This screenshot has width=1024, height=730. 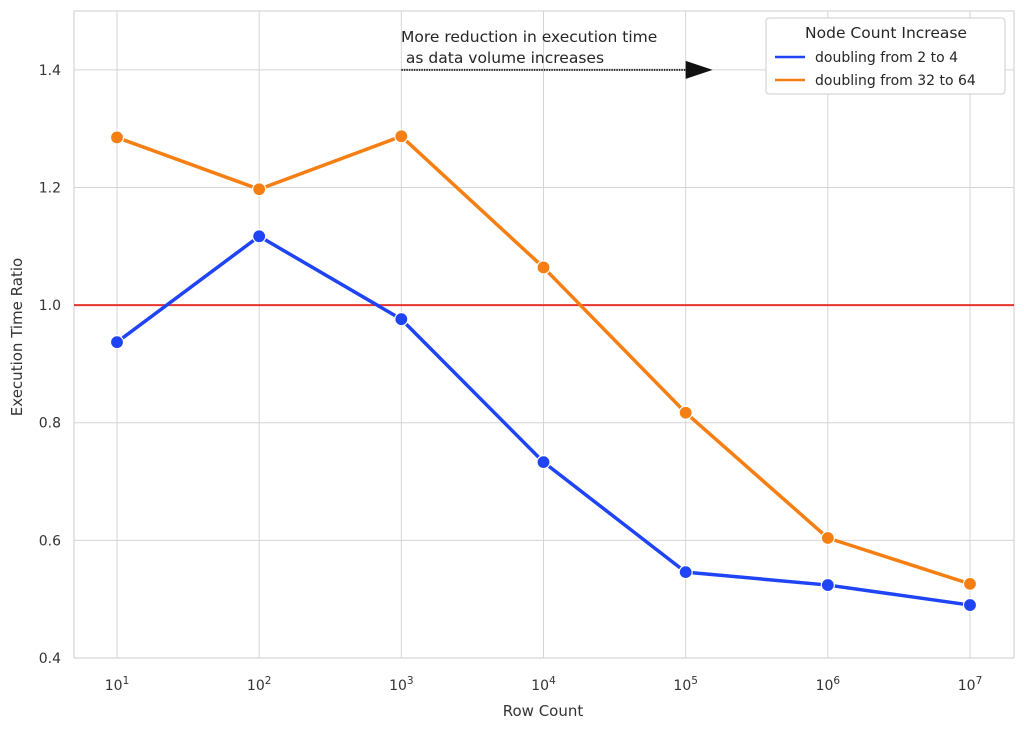 What do you see at coordinates (401, 684) in the screenshot?
I see `x-tick-label-3: 10³` at bounding box center [401, 684].